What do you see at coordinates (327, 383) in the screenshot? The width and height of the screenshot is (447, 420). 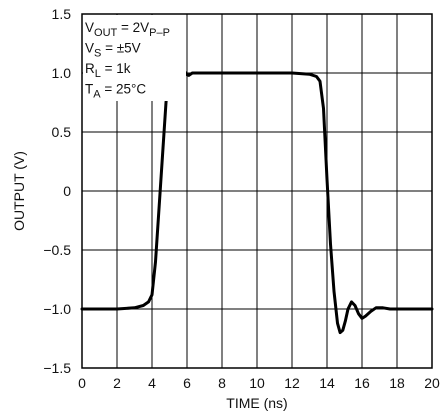 I see `x-tick-label: 14` at bounding box center [327, 383].